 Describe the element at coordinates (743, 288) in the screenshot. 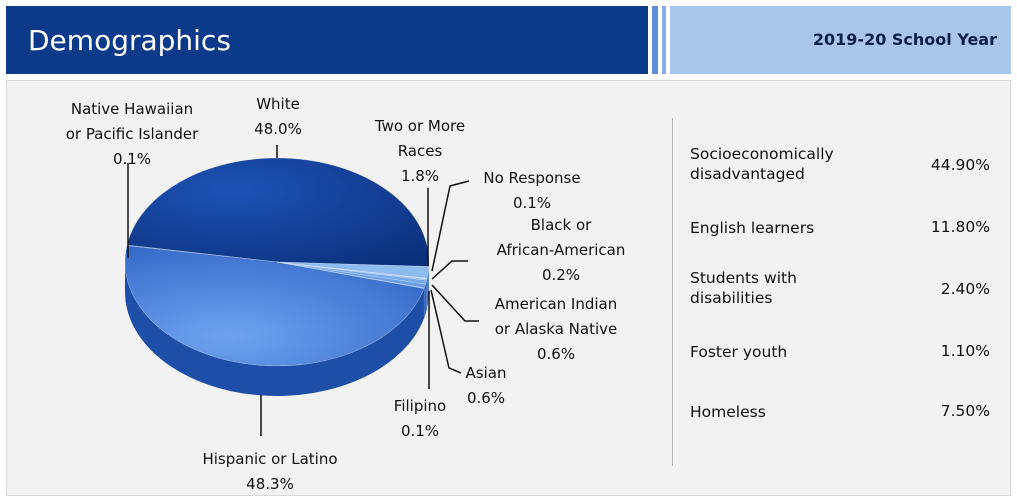

I see `stat-label: Students with disabilities` at that location.